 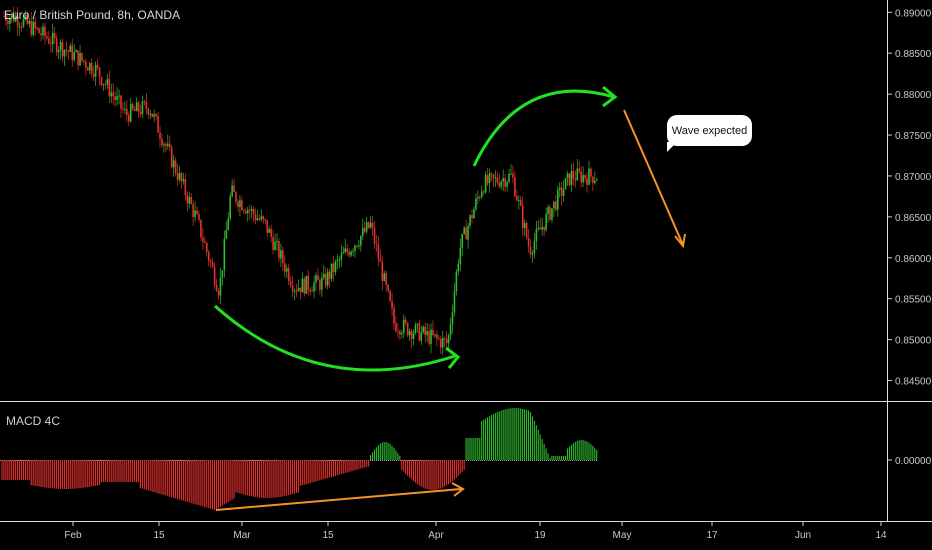 I want to click on date-tick-label: Jun, so click(x=803, y=535).